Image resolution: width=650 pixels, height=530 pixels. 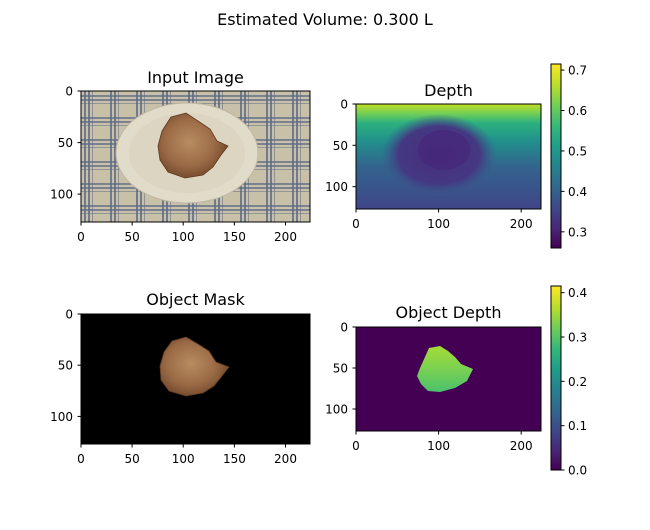 I want to click on depth-food-region, so click(x=444, y=150).